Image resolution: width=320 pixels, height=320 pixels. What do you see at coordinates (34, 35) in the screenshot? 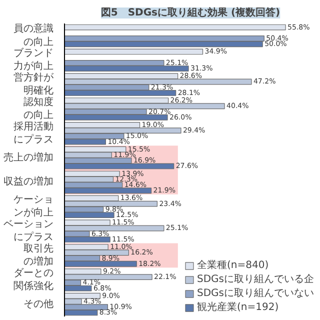
I see `y-tick-label: 員の意識の向上` at bounding box center [34, 35].